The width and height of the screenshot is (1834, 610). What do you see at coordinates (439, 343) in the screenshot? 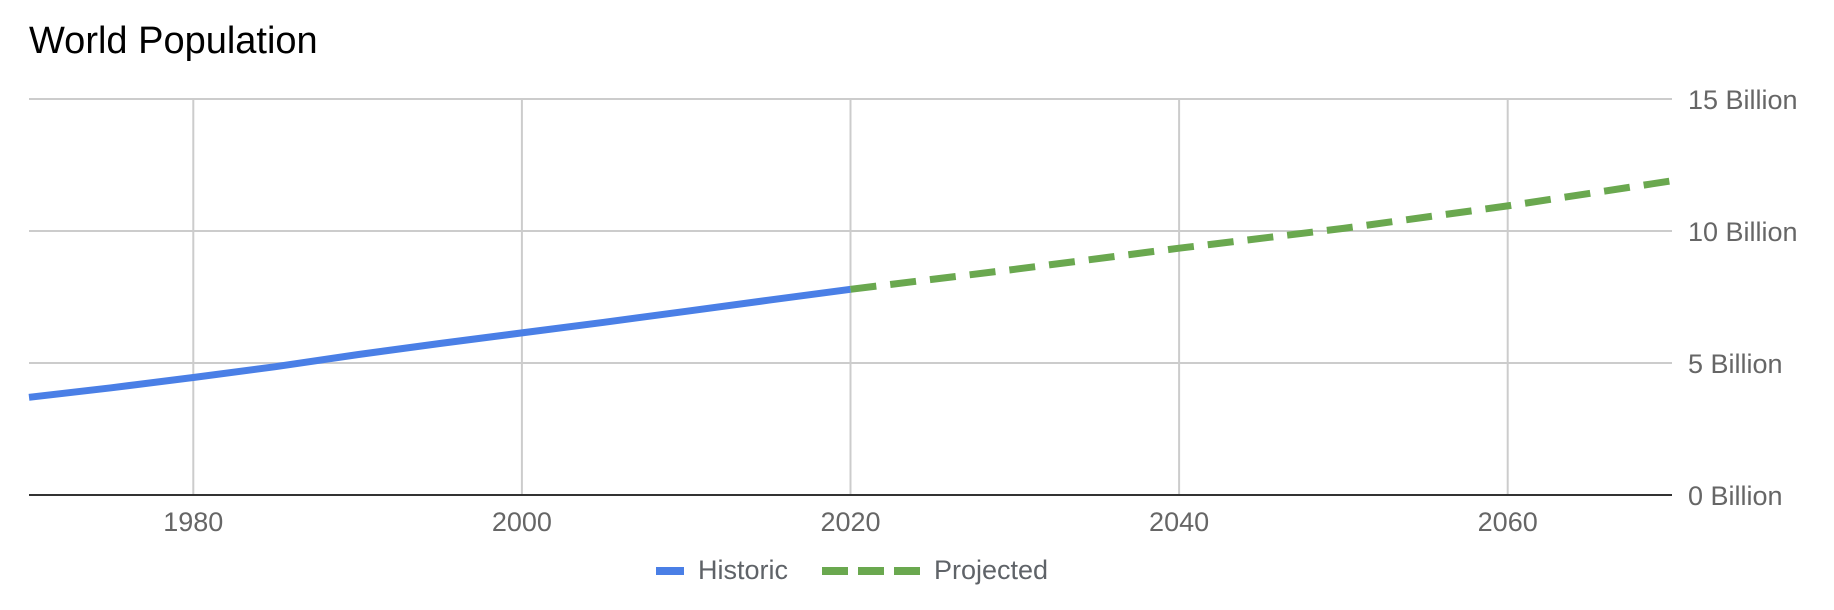
I see `series-line-historic` at bounding box center [439, 343].